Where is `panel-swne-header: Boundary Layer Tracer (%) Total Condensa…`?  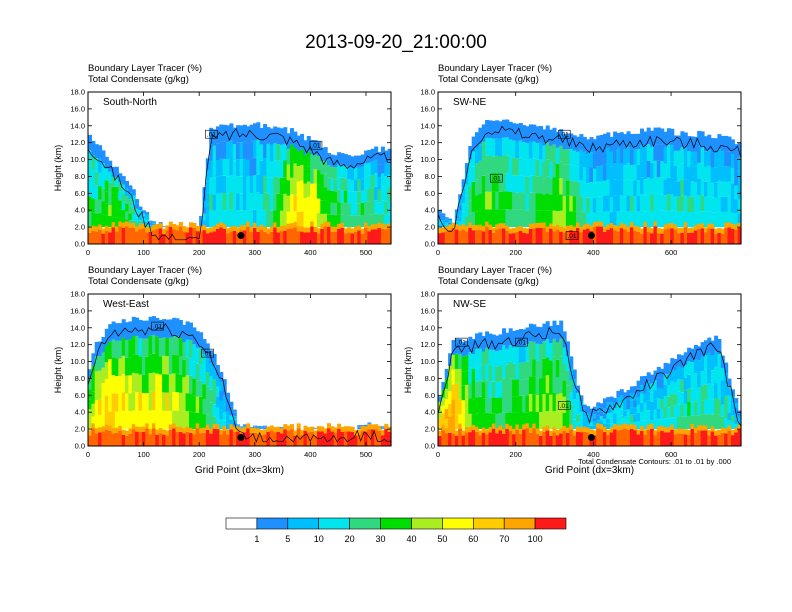 panel-swne-header: Boundary Layer Tracer (%) Total Condensa… is located at coordinates (495, 74).